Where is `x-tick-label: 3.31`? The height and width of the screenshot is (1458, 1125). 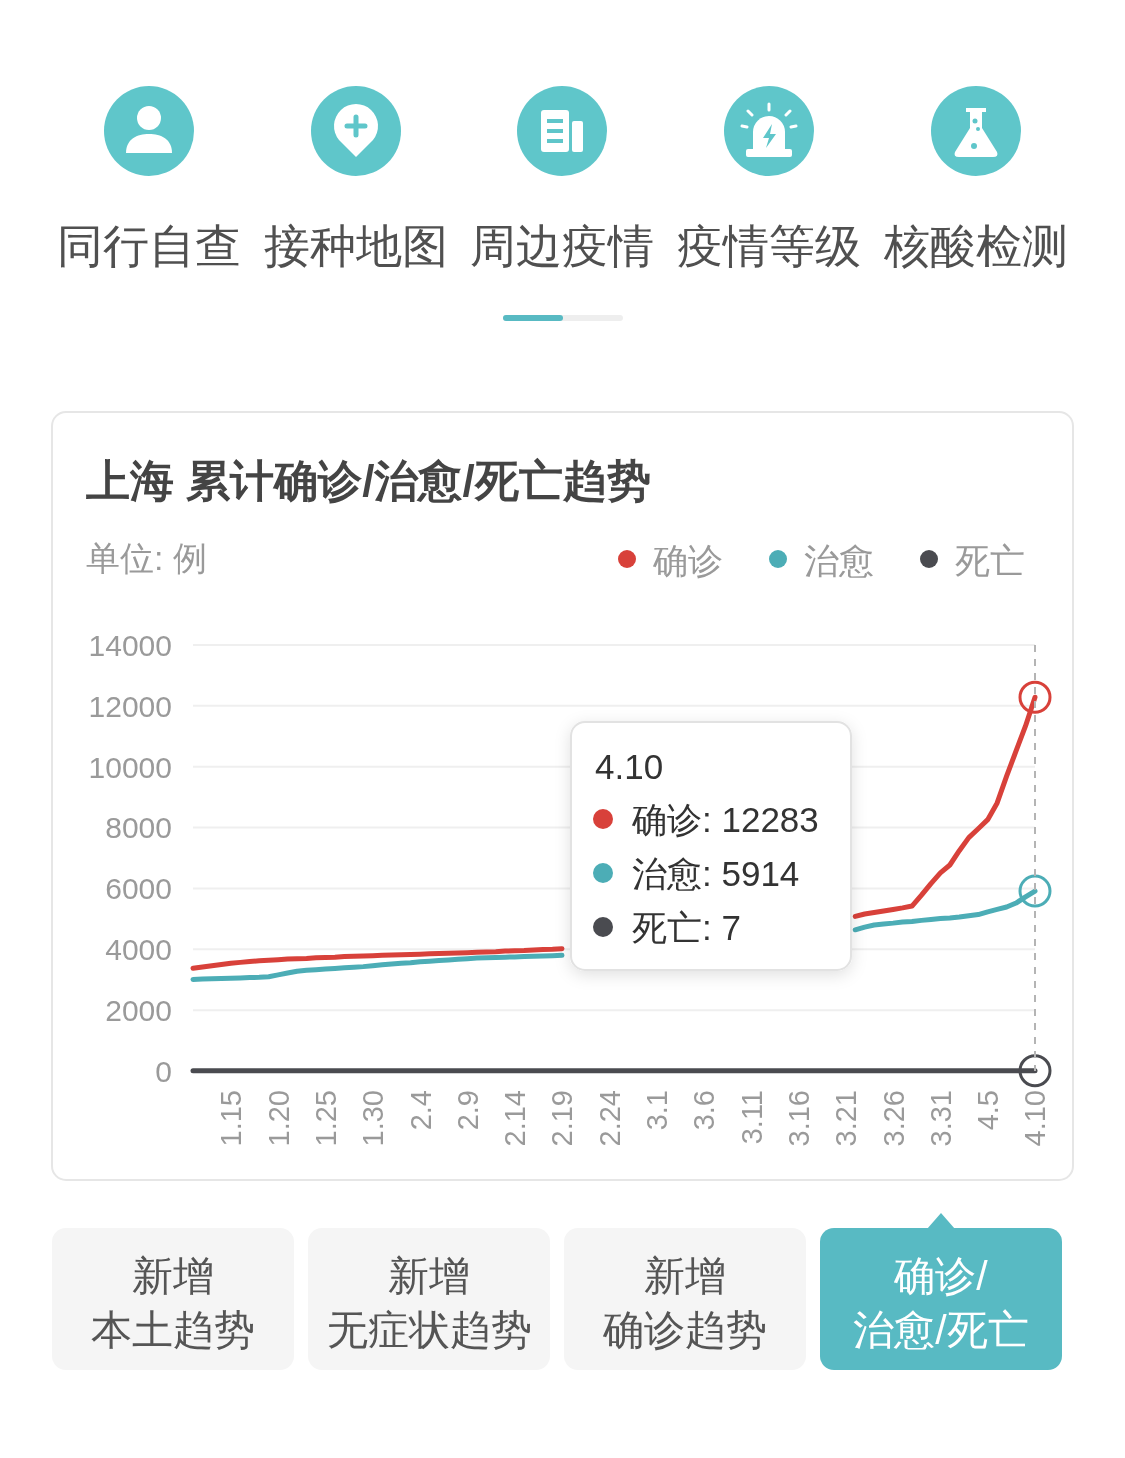
x-tick-label: 3.31 is located at coordinates (940, 1118).